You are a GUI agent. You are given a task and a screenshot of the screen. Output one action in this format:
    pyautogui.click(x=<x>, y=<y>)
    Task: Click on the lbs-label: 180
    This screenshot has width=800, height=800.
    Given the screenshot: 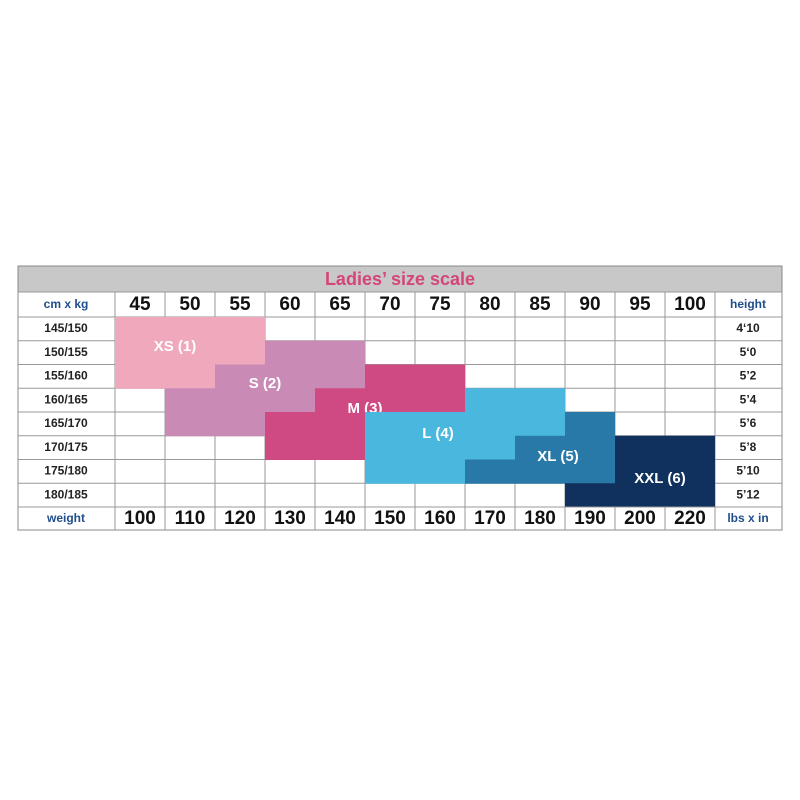 What is the action you would take?
    pyautogui.click(x=540, y=518)
    